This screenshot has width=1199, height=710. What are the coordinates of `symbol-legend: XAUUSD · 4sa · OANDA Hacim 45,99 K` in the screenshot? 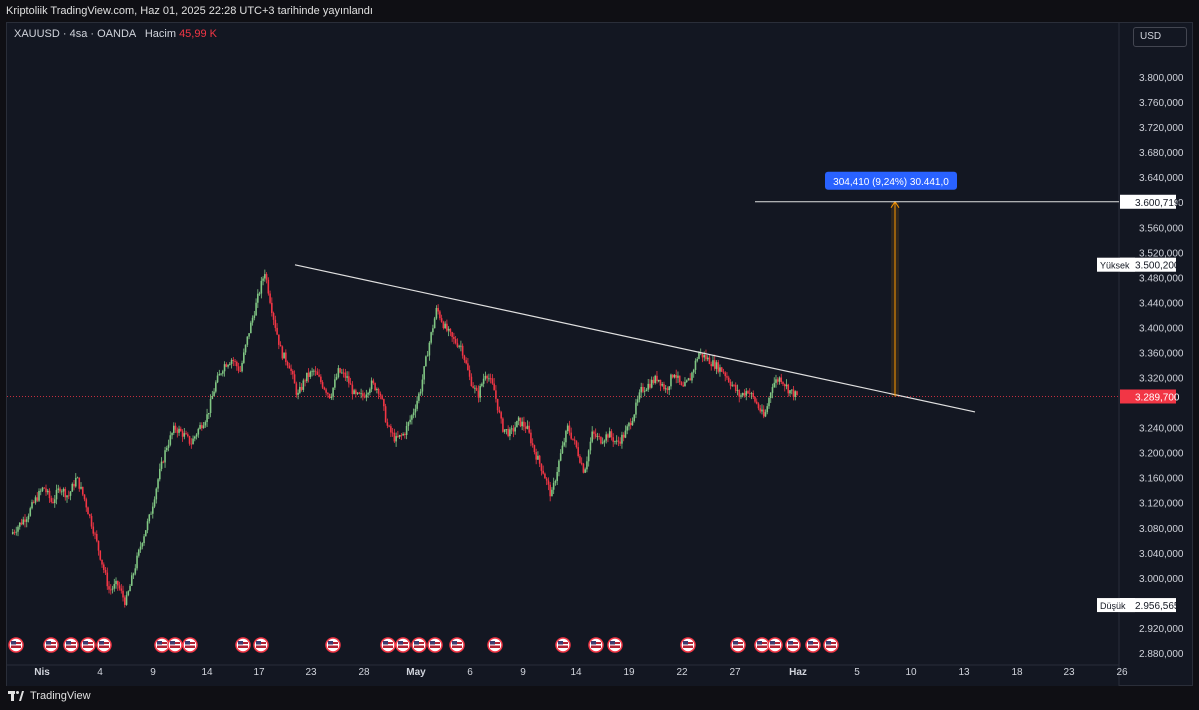 It's located at (115, 34).